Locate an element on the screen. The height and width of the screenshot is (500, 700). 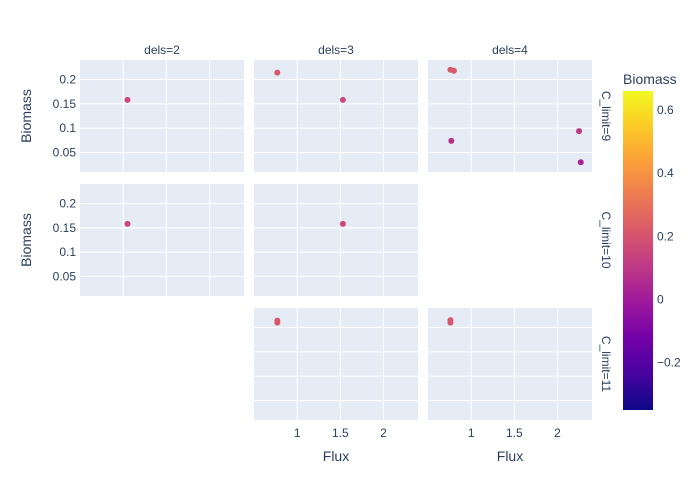
colorbar-tick-label: 0.2 is located at coordinates (665, 236).